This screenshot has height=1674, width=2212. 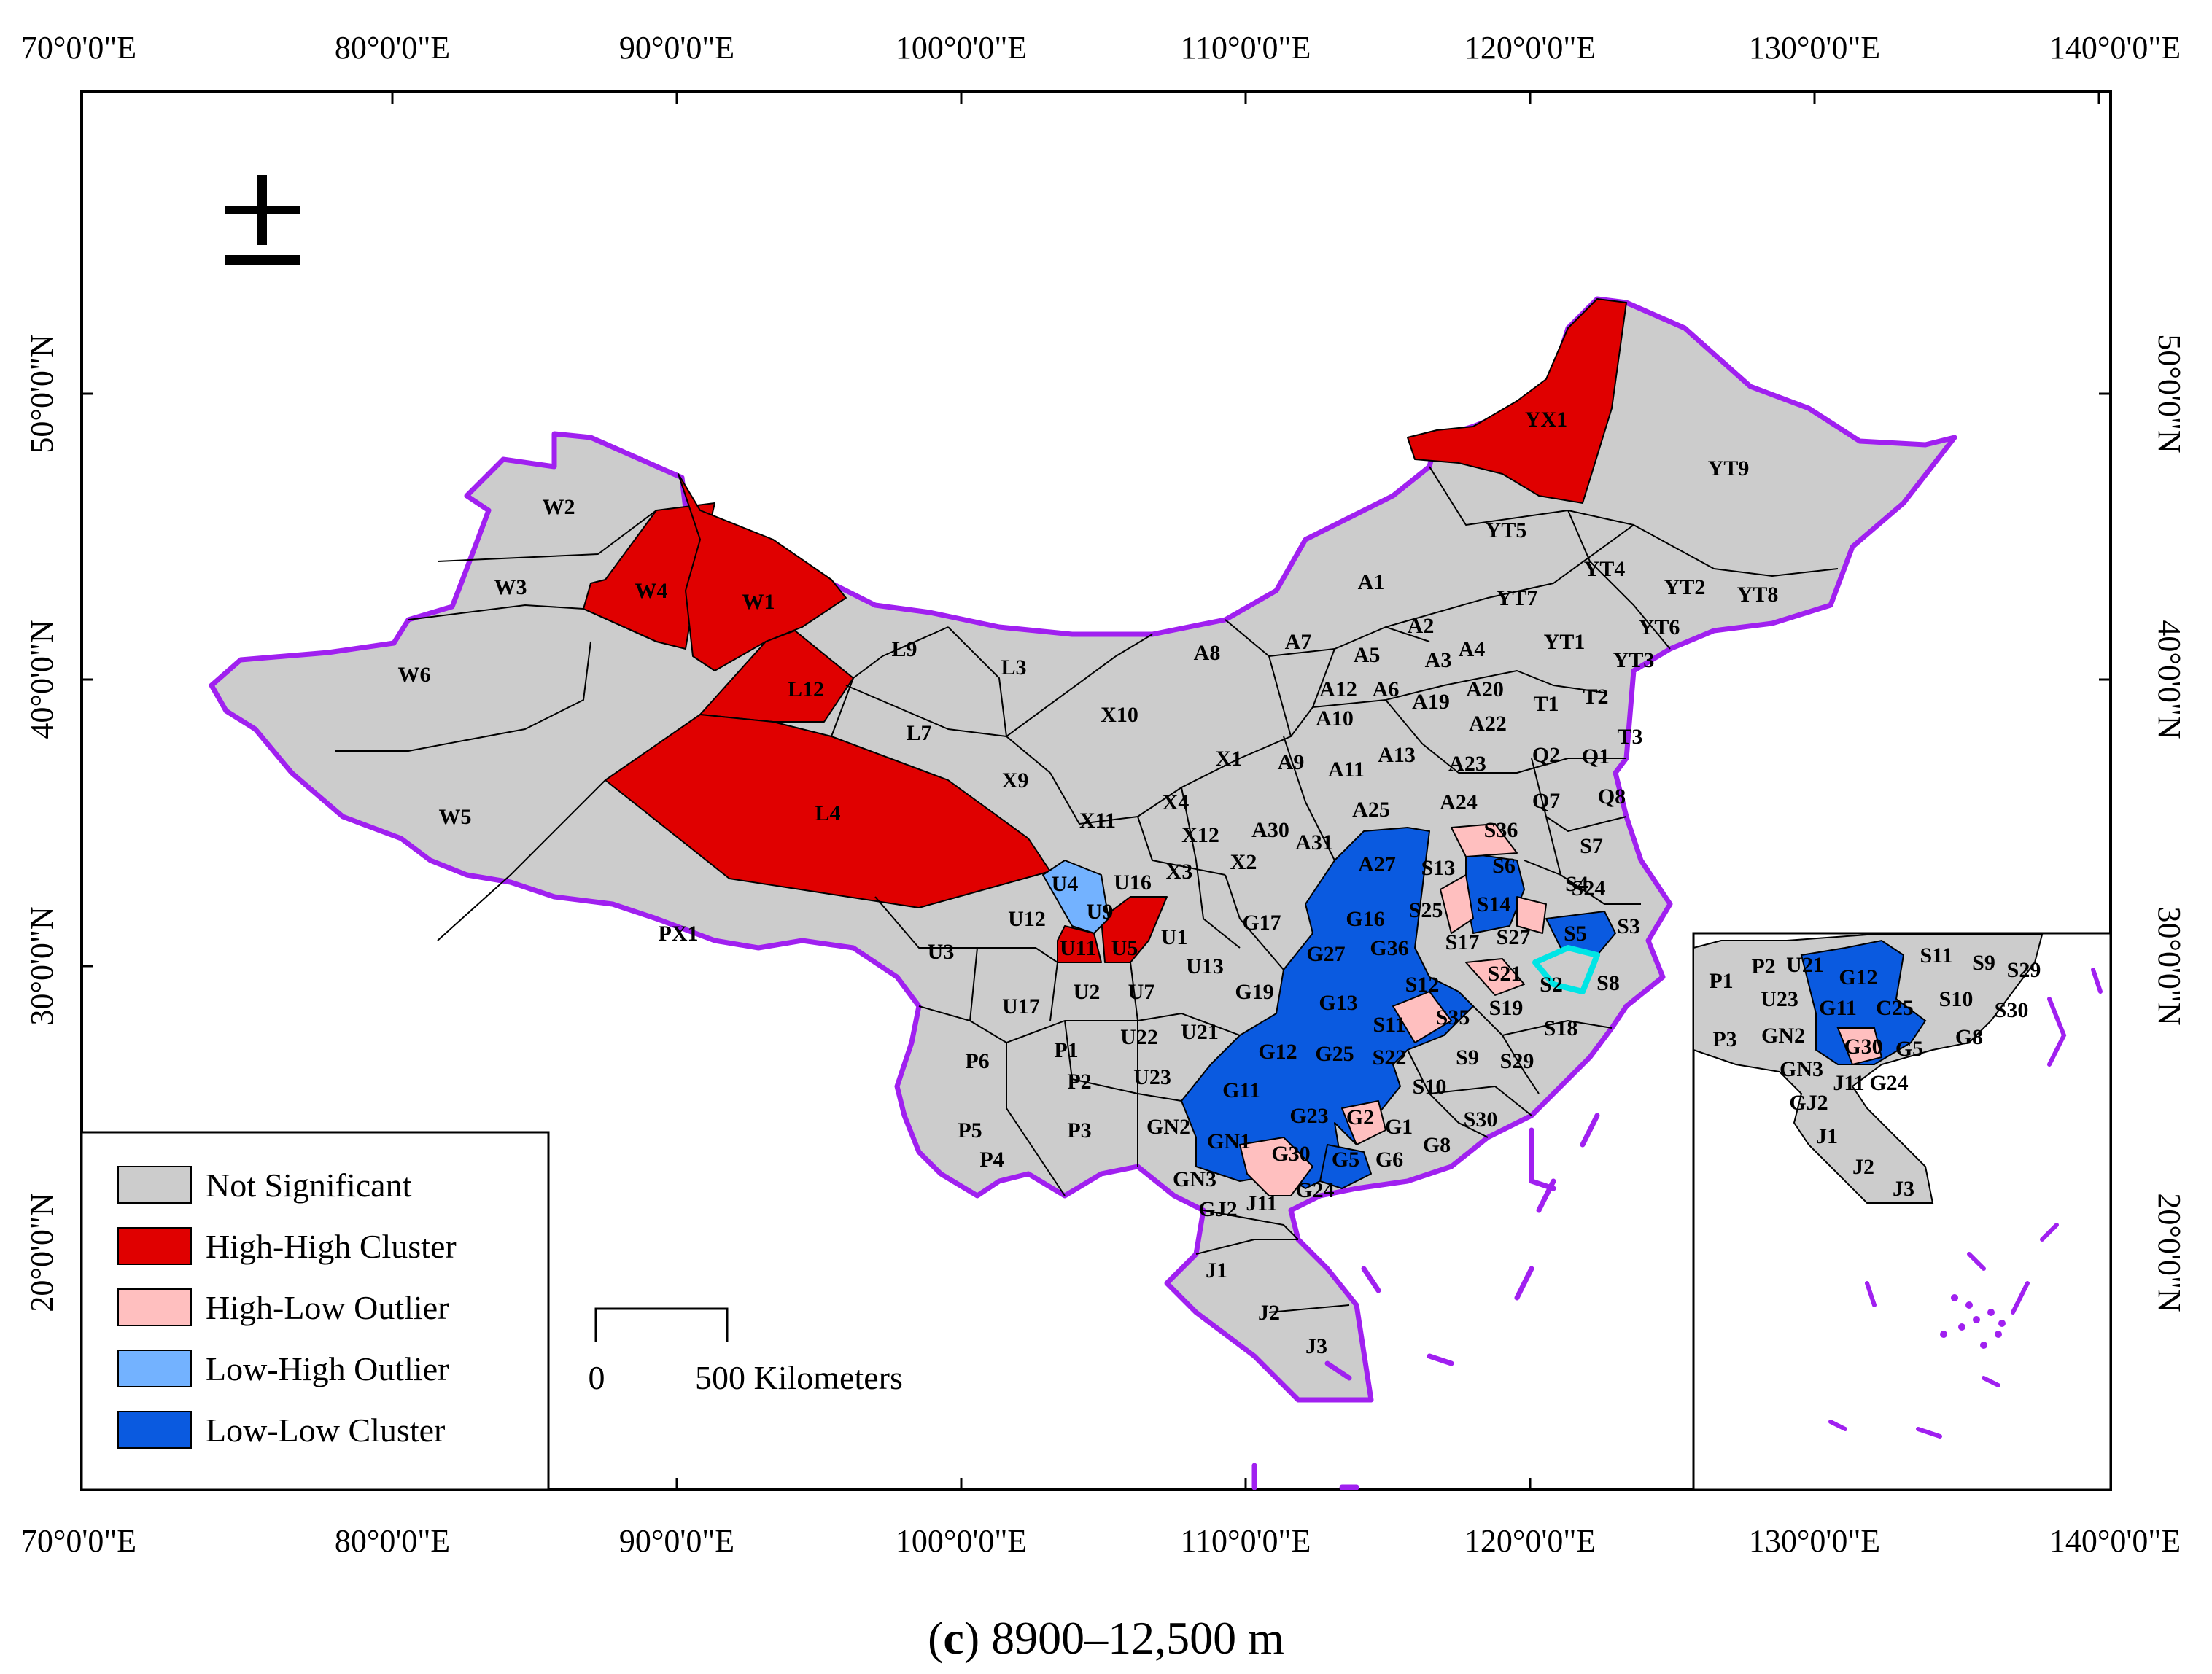 What do you see at coordinates (1530, 1541) in the screenshot?
I see `lon-label-120-bottom: 120°0'0"E` at bounding box center [1530, 1541].